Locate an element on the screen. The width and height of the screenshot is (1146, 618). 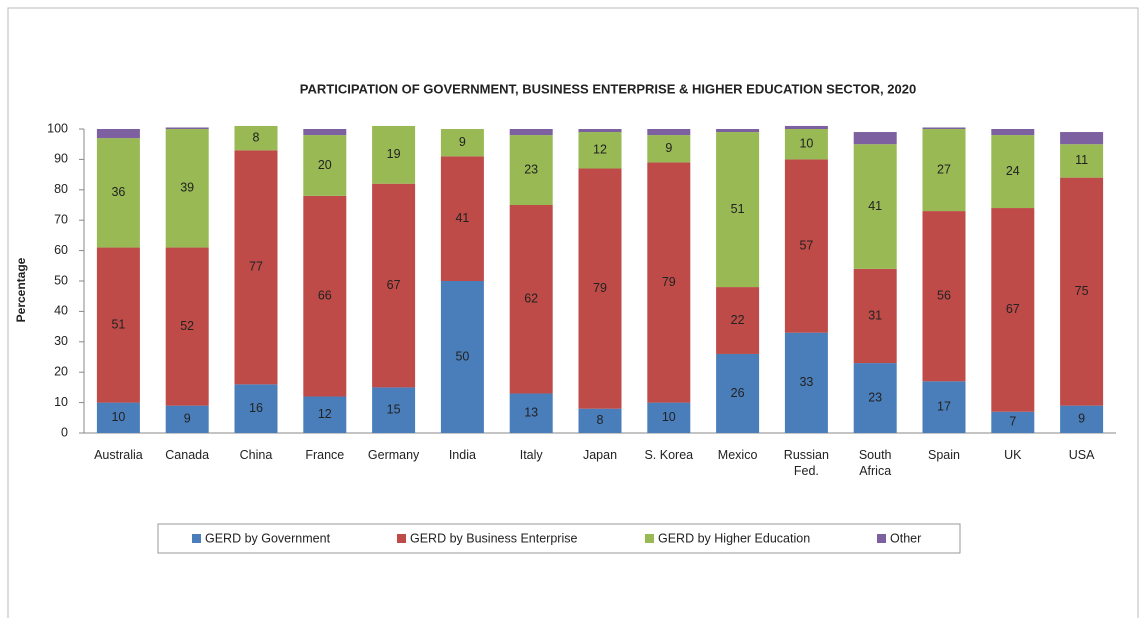
y-tick-label: 0 is located at coordinates (64, 432).